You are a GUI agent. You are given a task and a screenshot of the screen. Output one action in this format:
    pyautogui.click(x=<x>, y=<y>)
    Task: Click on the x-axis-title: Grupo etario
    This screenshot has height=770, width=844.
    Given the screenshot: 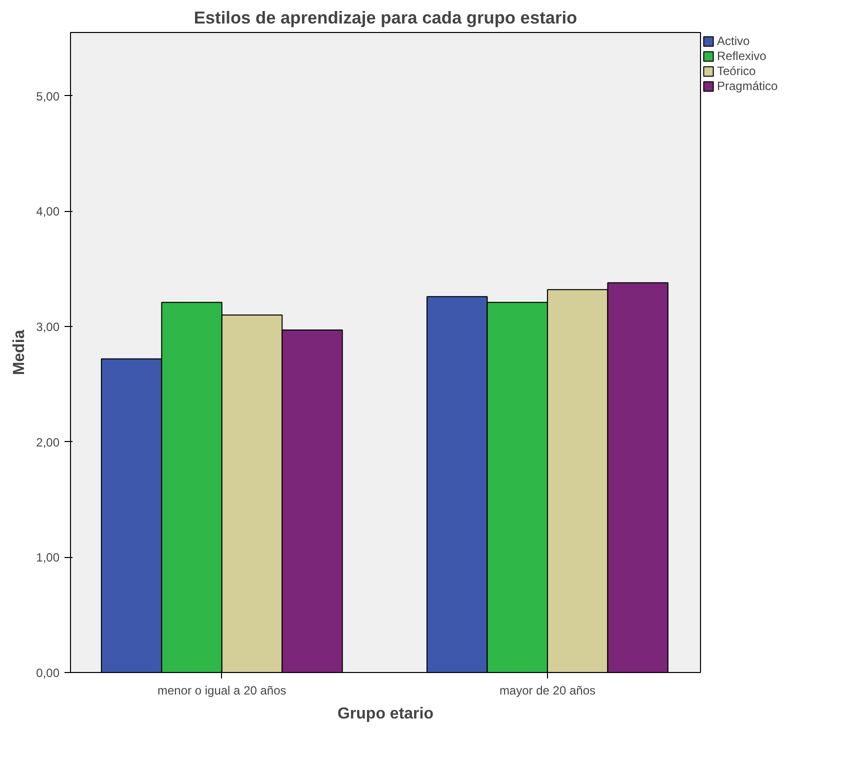 What is the action you would take?
    pyautogui.click(x=385, y=714)
    